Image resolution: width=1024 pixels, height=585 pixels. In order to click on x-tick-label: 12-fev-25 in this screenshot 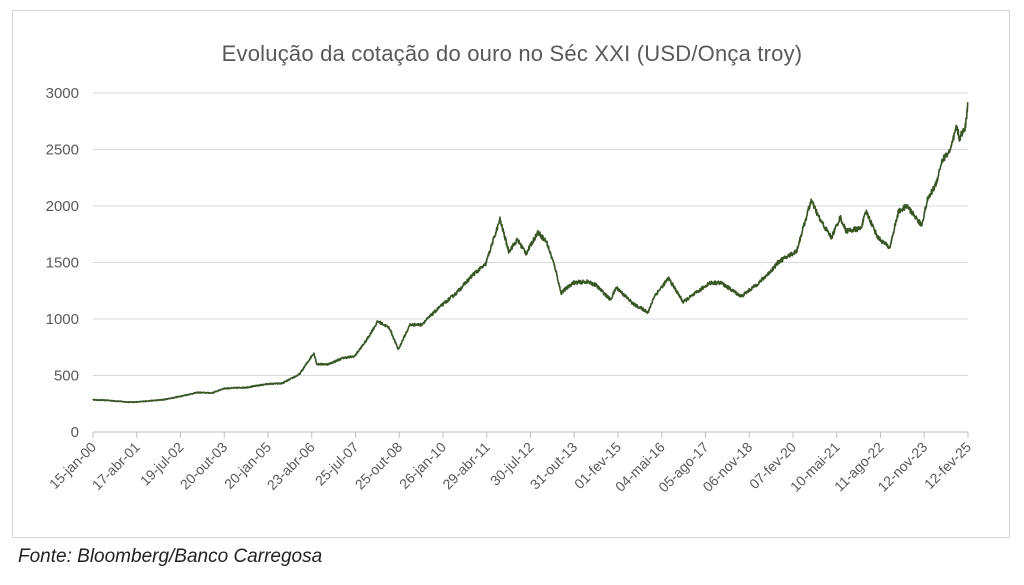, I will do `click(947, 465)`.